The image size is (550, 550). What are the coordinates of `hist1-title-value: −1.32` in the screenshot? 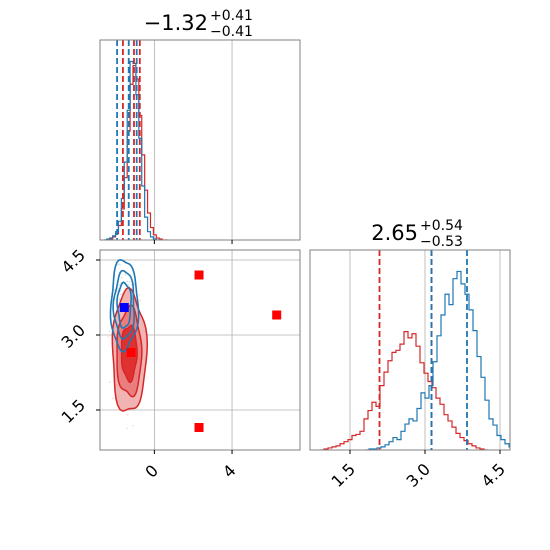 It's located at (176, 23).